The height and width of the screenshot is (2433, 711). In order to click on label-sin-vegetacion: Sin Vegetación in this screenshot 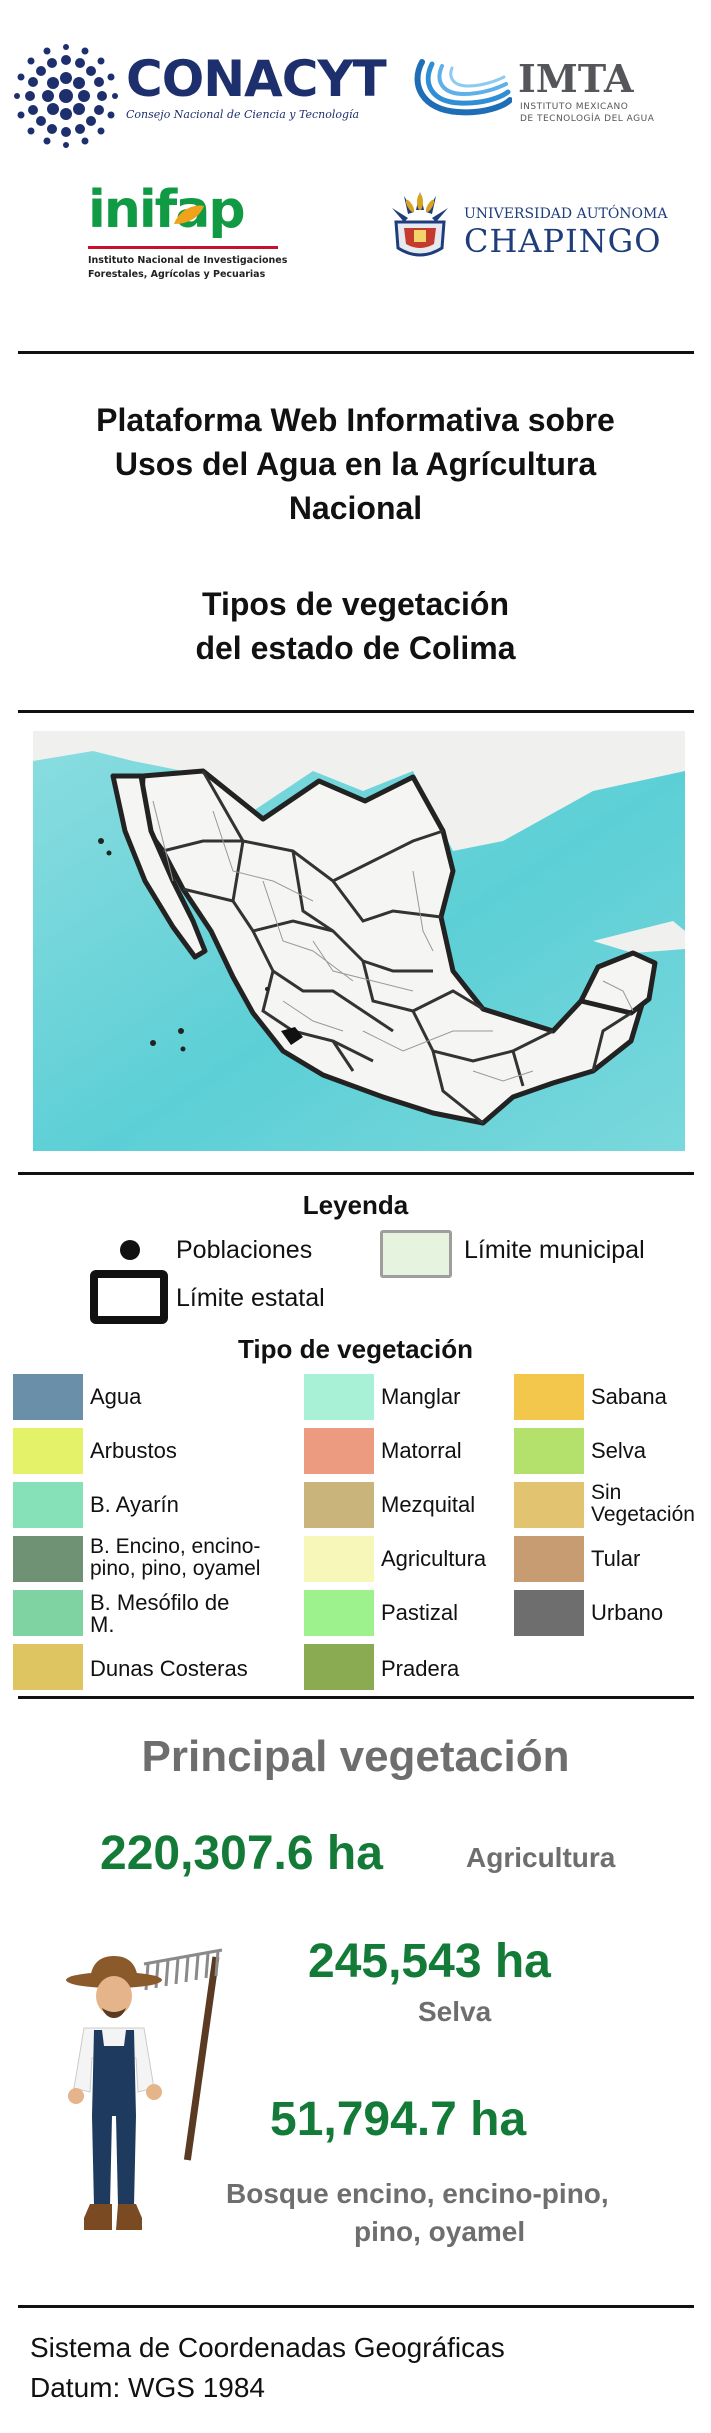, I will do `click(643, 1503)`.